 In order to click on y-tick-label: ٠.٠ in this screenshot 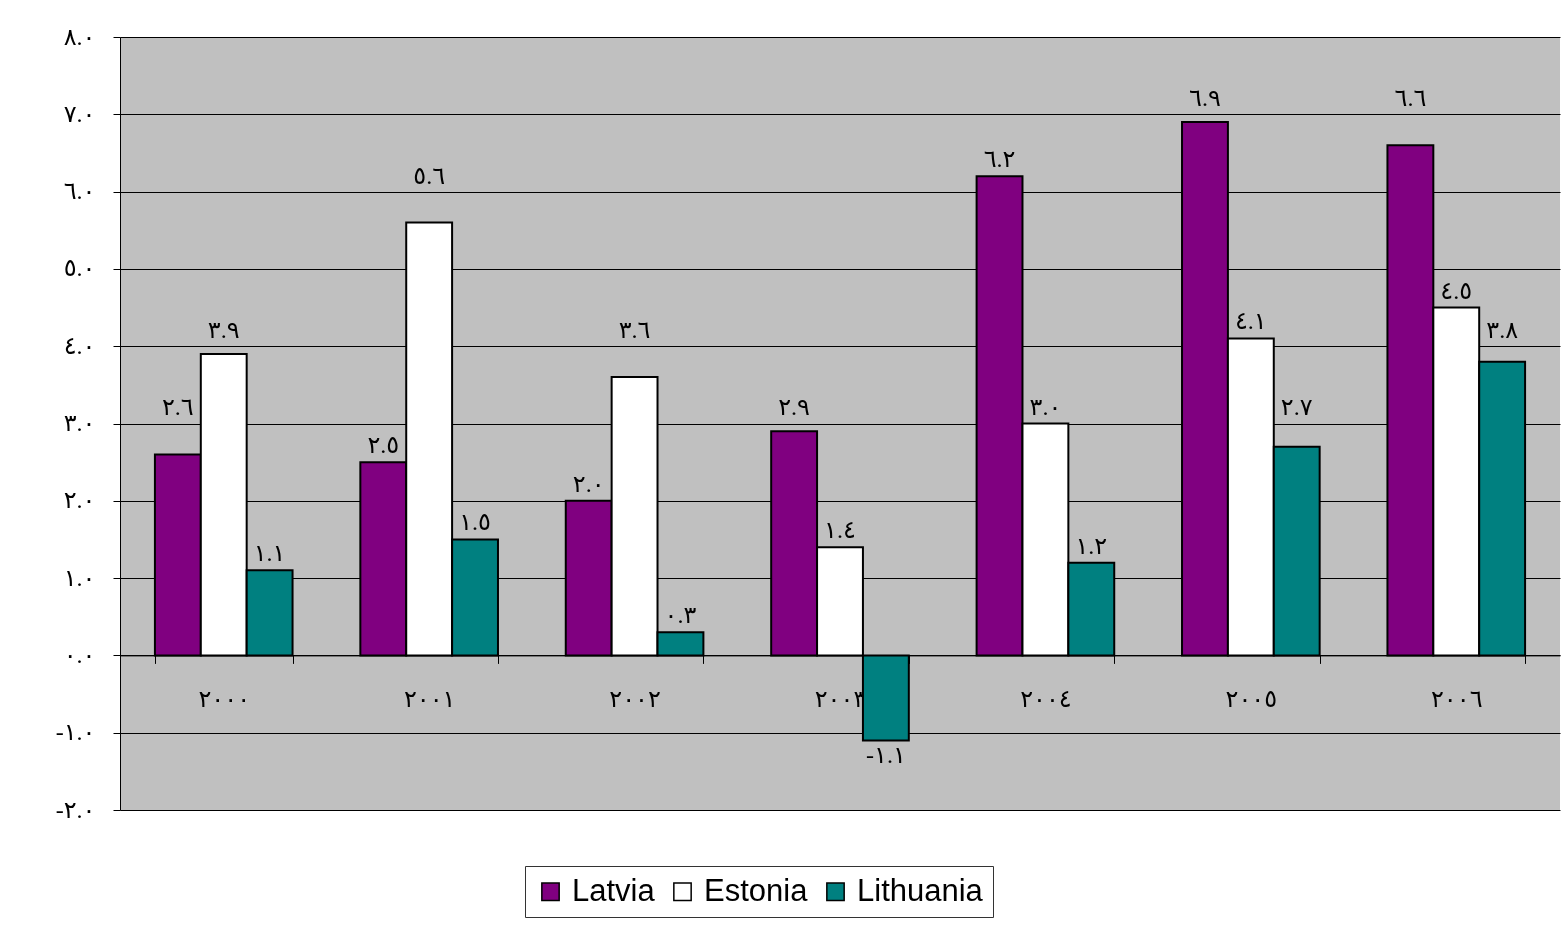, I will do `click(79, 654)`.